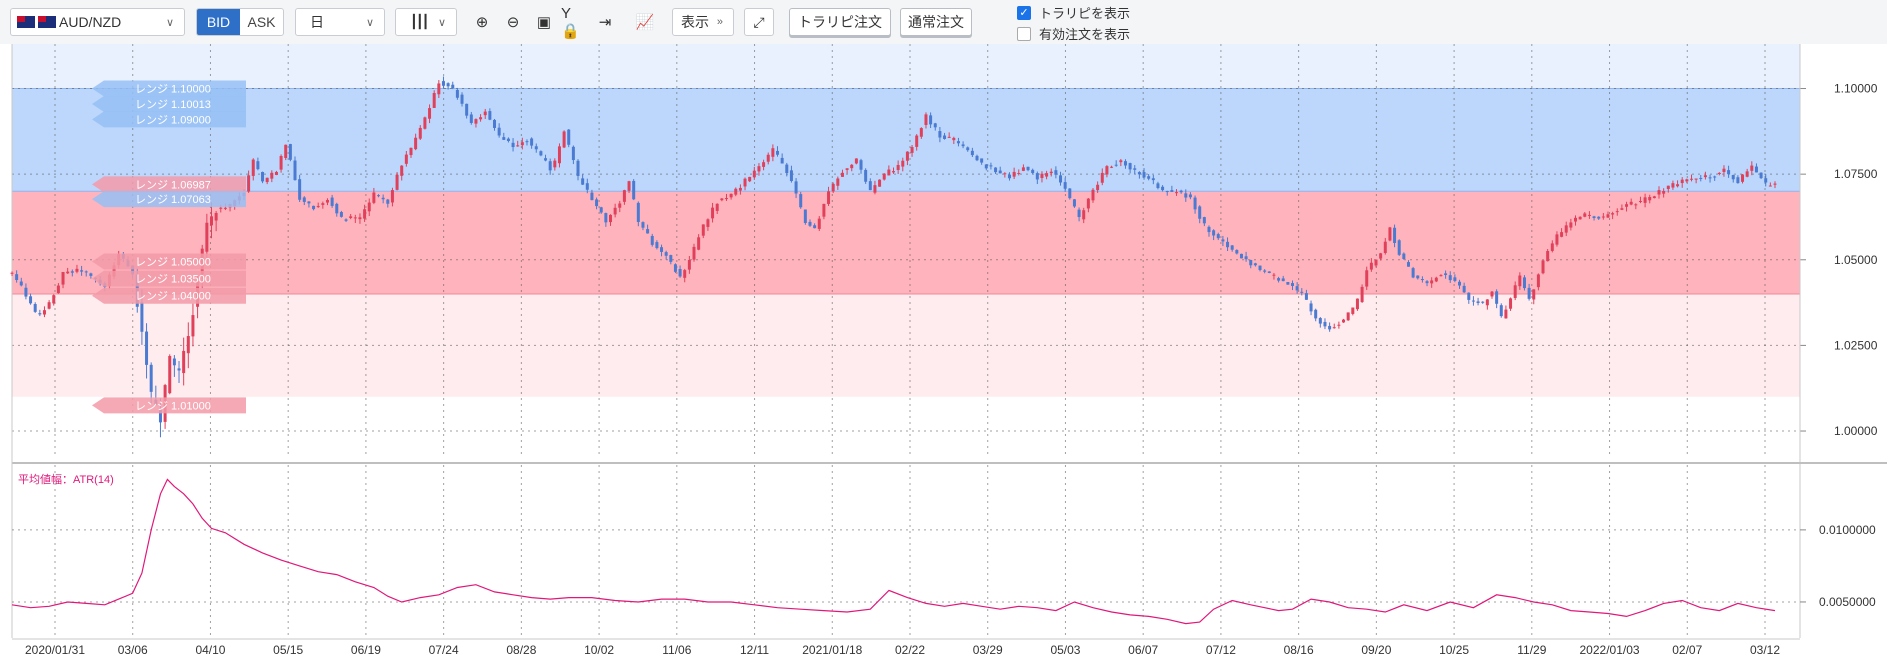  I want to click on x-tick-label: 12/11, so click(754, 650).